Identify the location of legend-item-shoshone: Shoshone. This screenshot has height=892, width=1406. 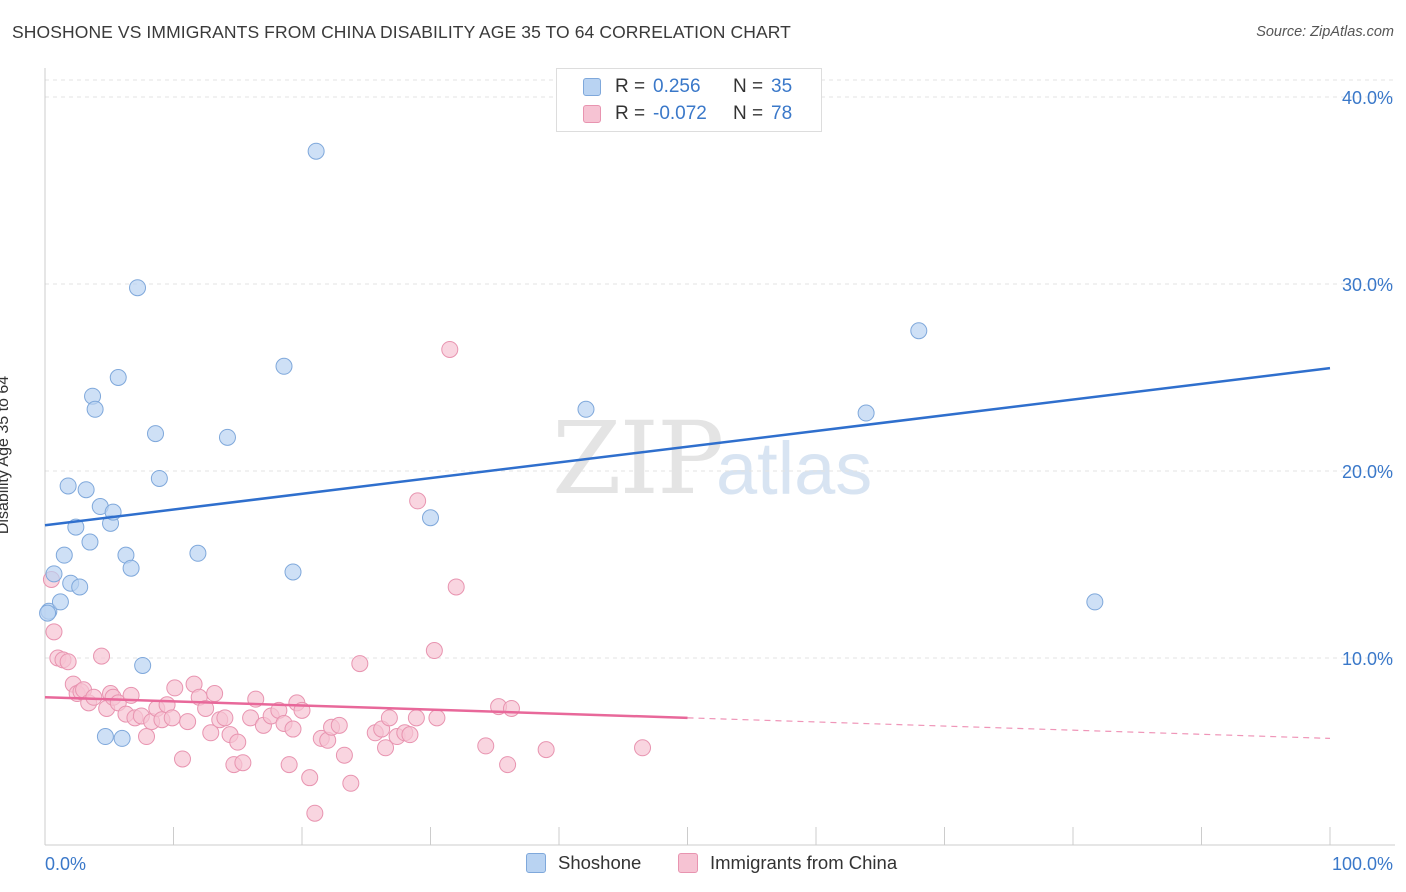
(583, 863).